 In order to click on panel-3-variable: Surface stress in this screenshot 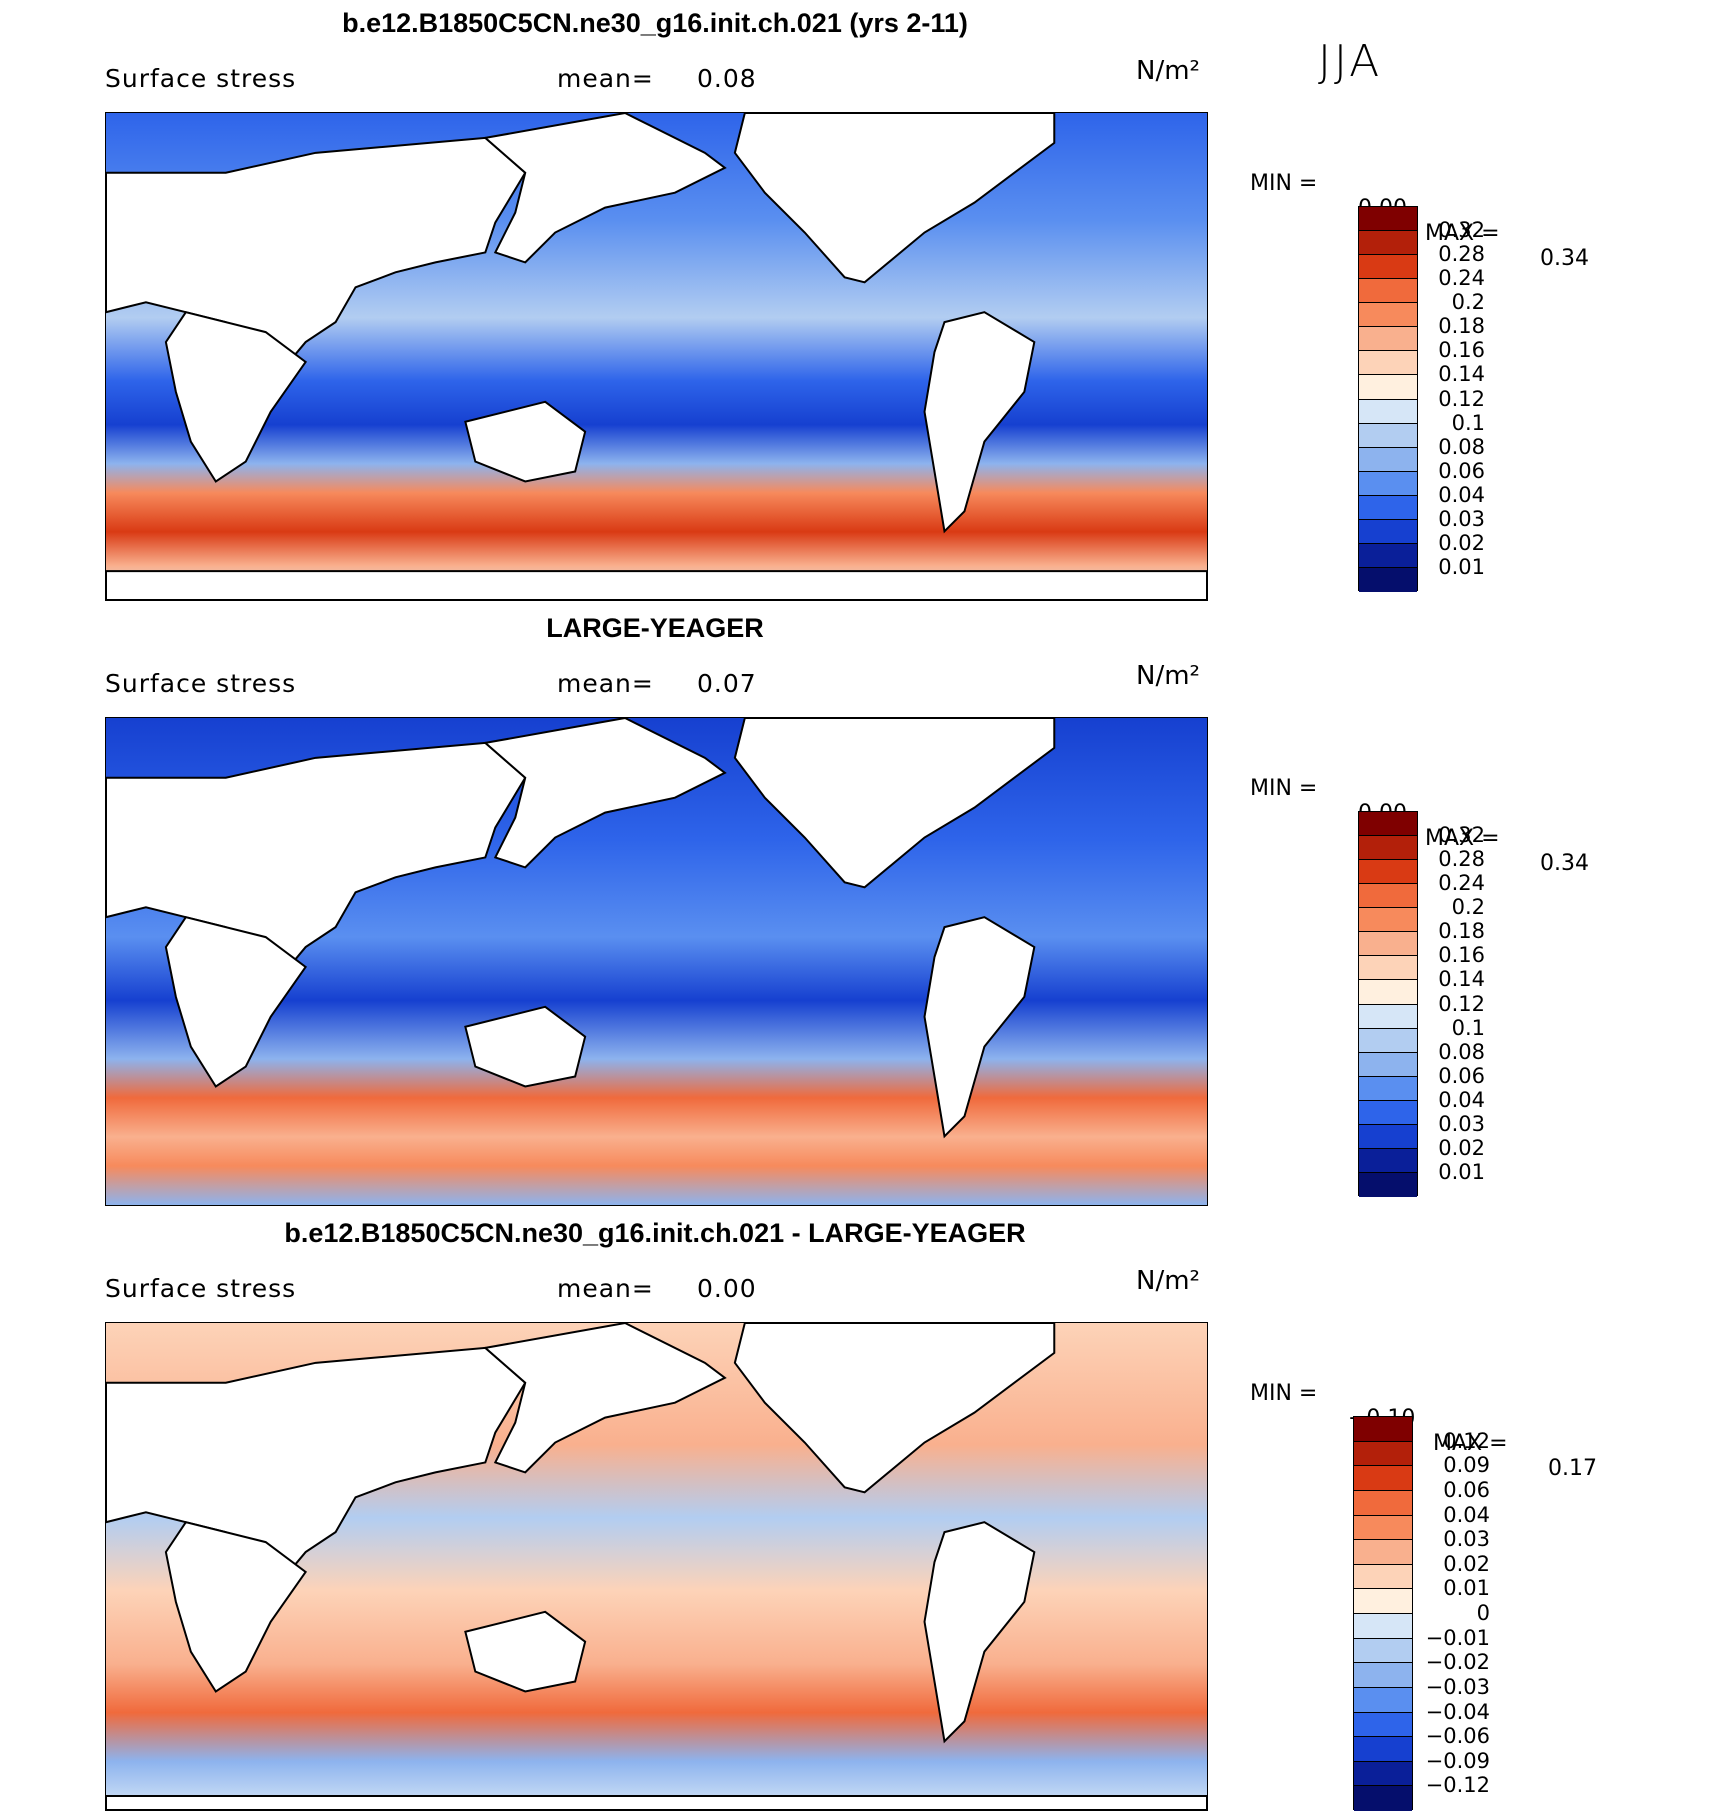, I will do `click(201, 1288)`.